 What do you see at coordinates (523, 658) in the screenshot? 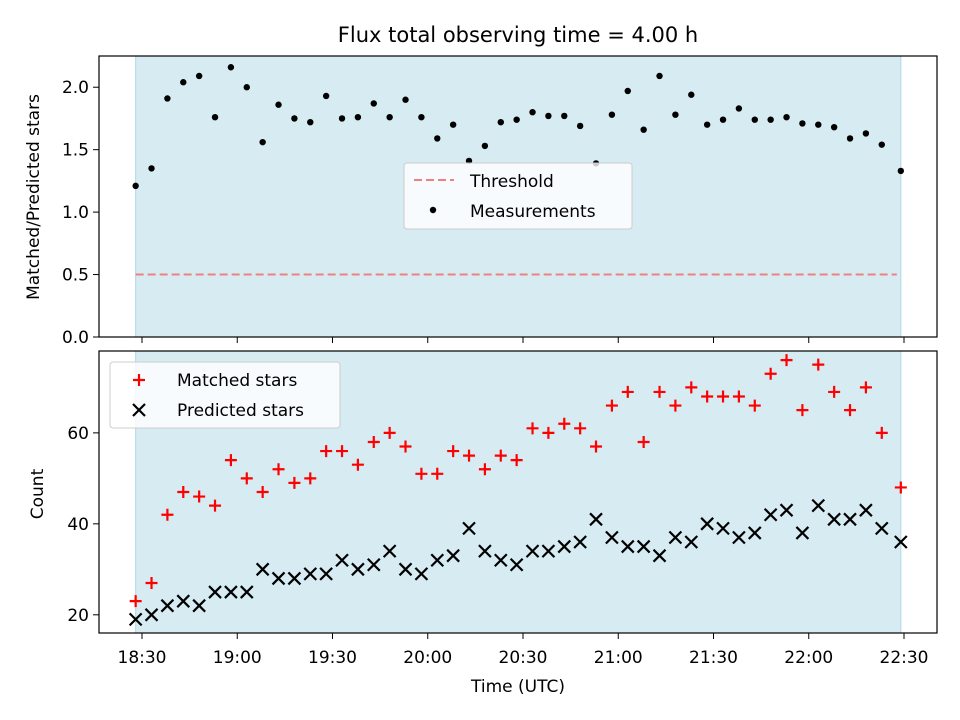
I see `bottom-x-tick-label: 20:30` at bounding box center [523, 658].